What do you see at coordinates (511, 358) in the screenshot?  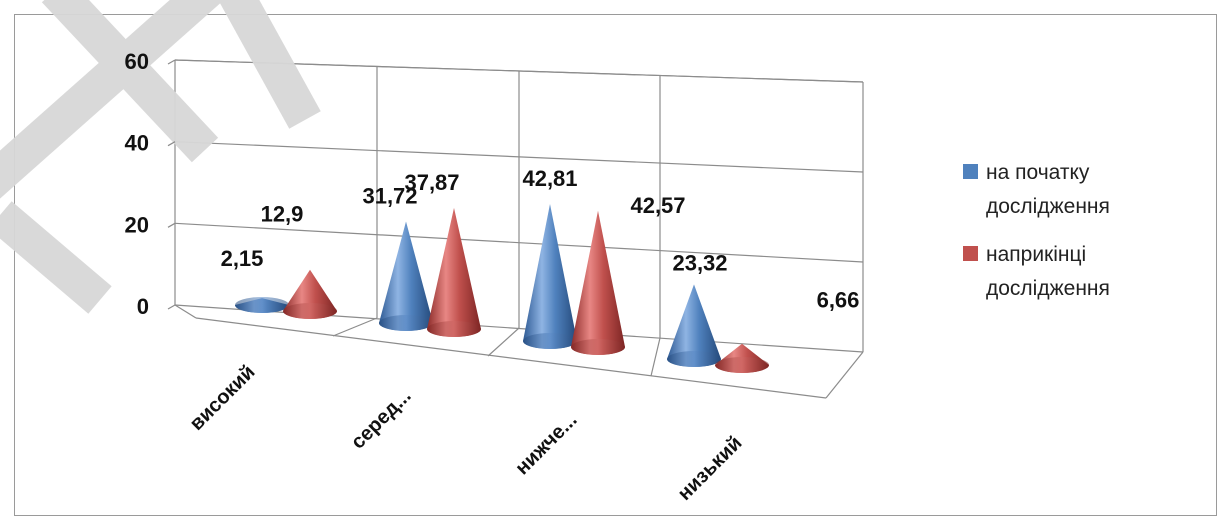 I see `floor-front-edge` at bounding box center [511, 358].